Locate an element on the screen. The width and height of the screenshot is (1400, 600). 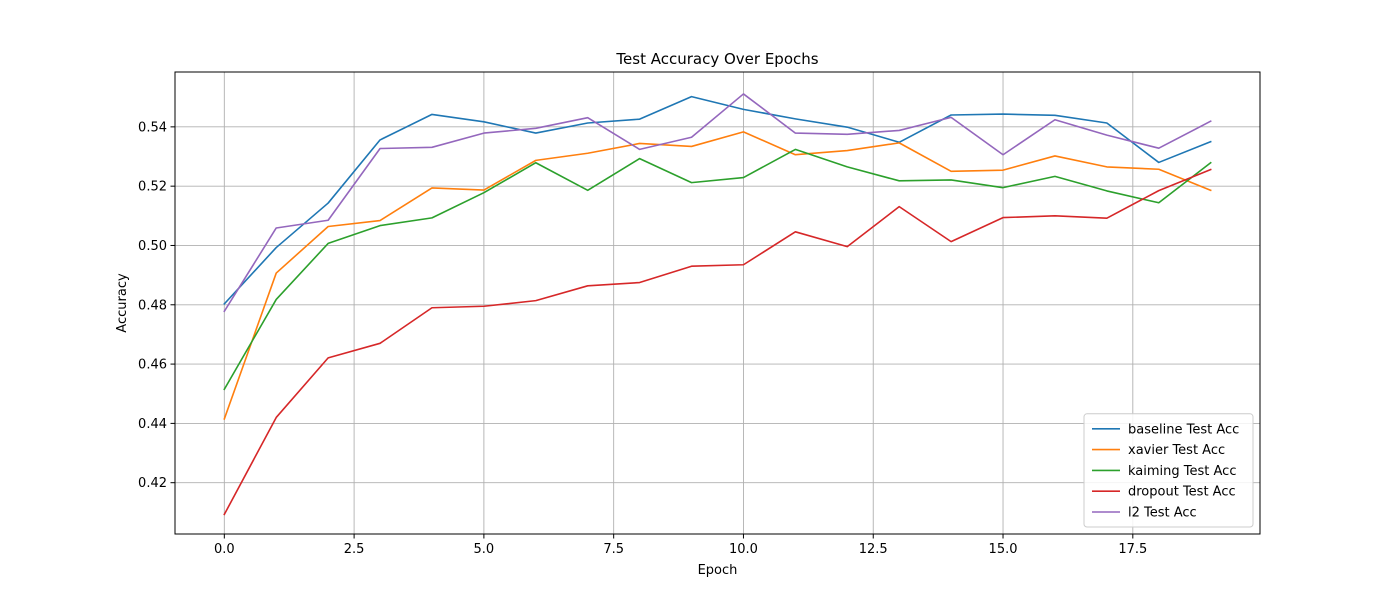
legend-label: dropout Test Acc is located at coordinates (1182, 492).